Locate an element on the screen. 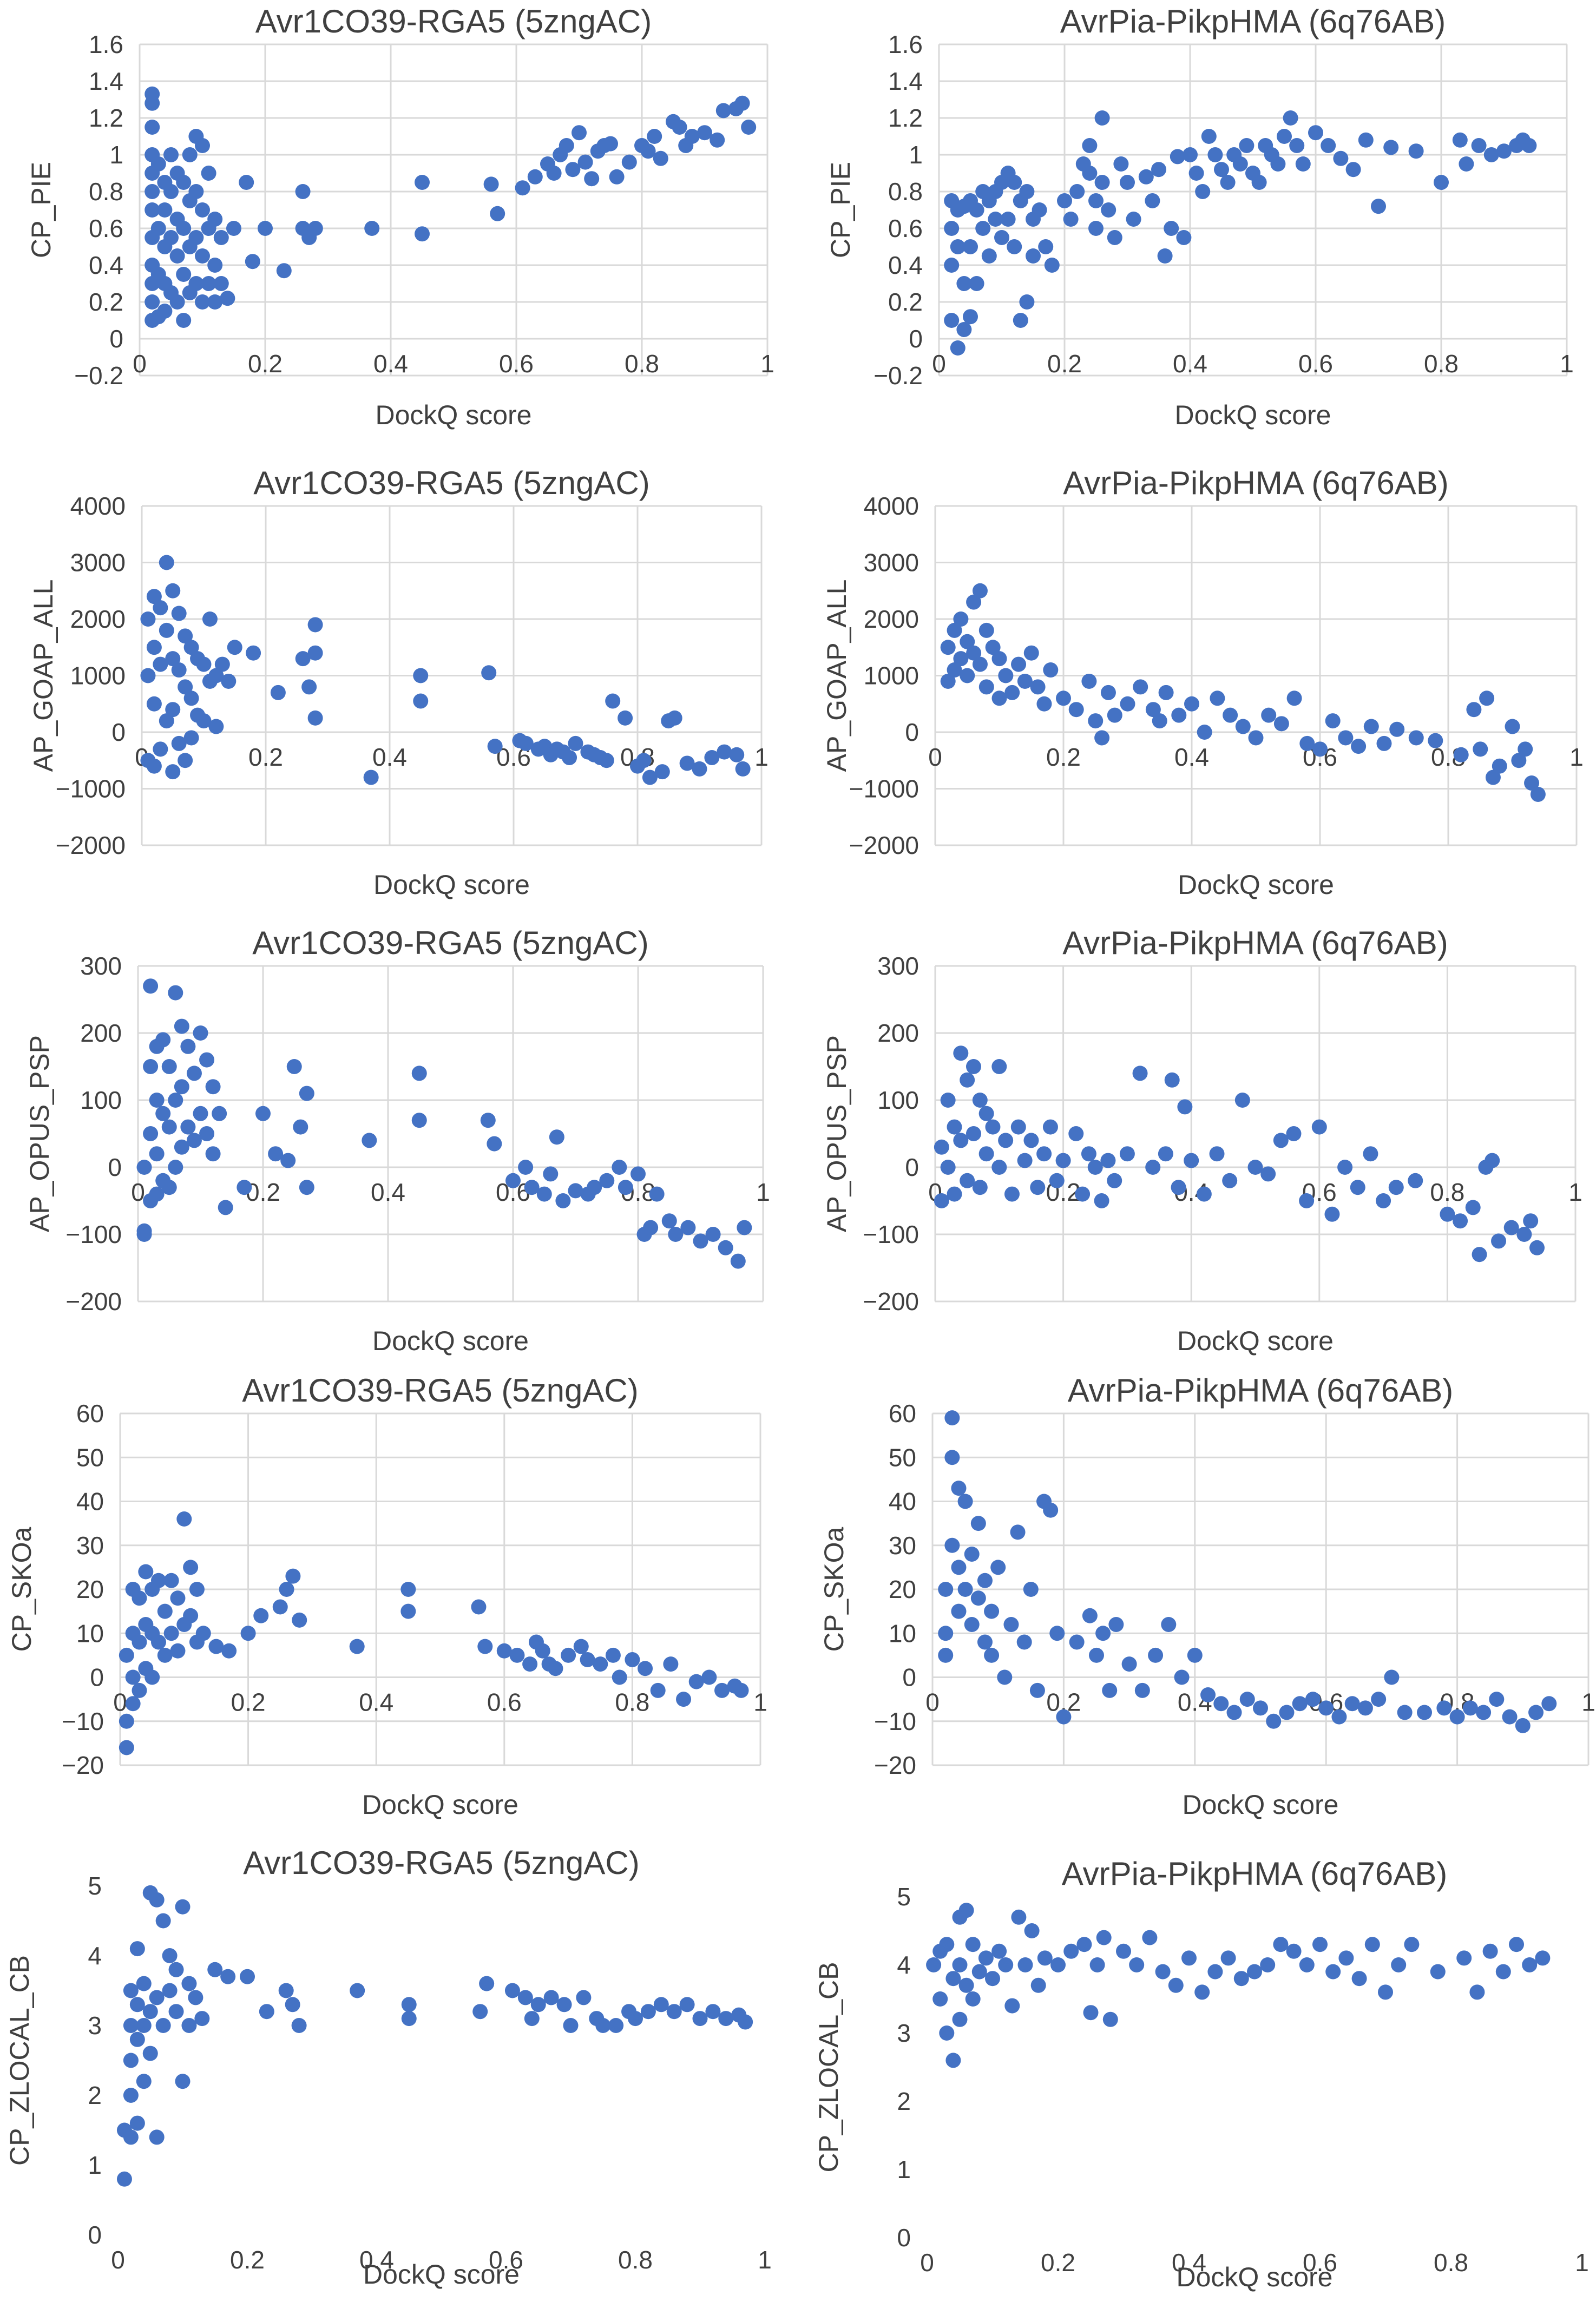 Image resolution: width=1596 pixels, height=2315 pixels. y-axis-label: CP_SKOa is located at coordinates (21, 1589).